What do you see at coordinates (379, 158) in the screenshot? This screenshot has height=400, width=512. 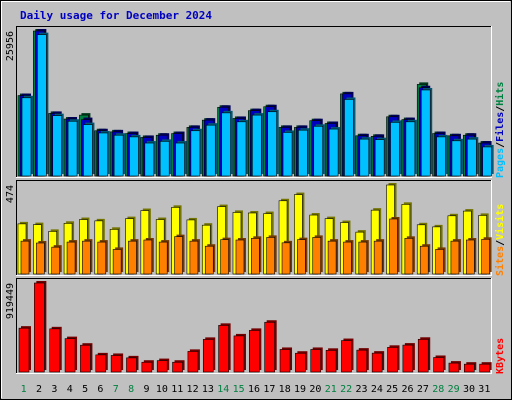 I see `bar-hits-pages-day24` at bounding box center [379, 158].